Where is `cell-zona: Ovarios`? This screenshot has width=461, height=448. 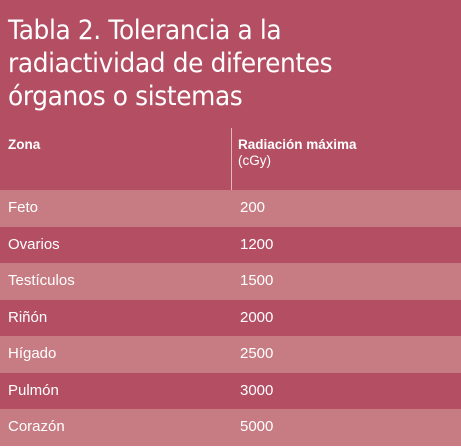
cell-zona: Ovarios is located at coordinates (34, 244).